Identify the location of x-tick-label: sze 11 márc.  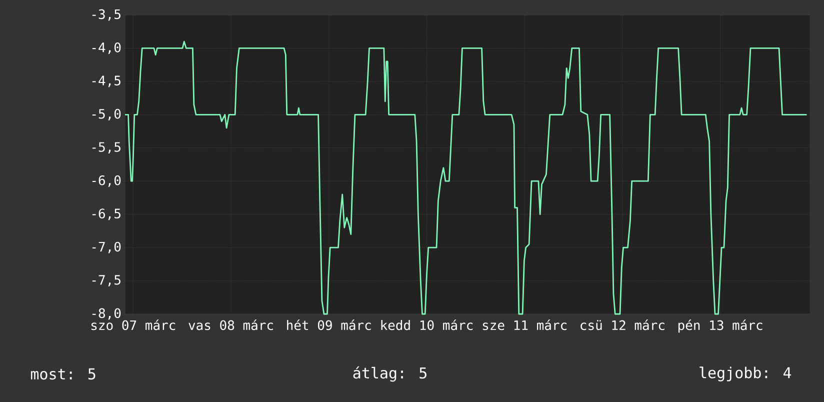
(524, 325).